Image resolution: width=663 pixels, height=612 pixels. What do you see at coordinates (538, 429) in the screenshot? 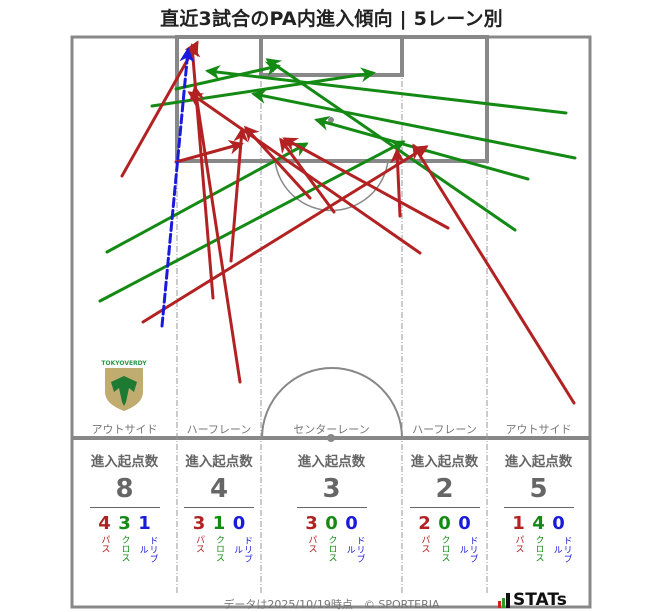
I see `lane-label-right-outside: アウトサイド` at bounding box center [538, 429].